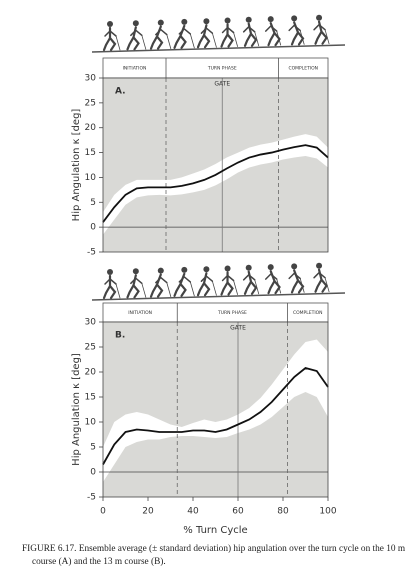 This screenshot has width=420, height=587. What do you see at coordinates (120, 336) in the screenshot?
I see `panel-label: B.` at bounding box center [120, 336].